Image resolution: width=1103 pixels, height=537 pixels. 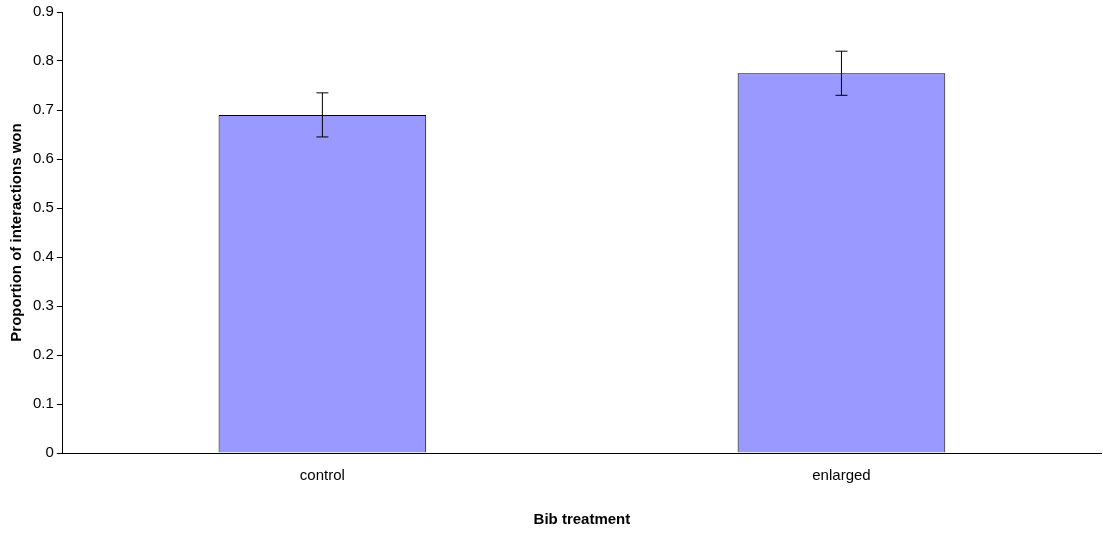 I want to click on y-axis-title: Proportion of interactions won, so click(x=16, y=232).